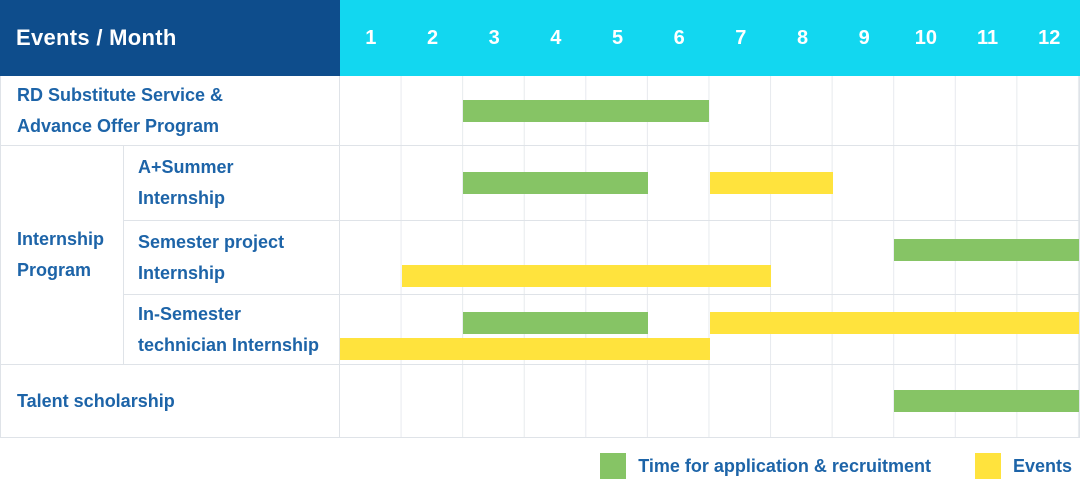  I want to click on timeline-row-a-plus-summer-internship, so click(710, 183).